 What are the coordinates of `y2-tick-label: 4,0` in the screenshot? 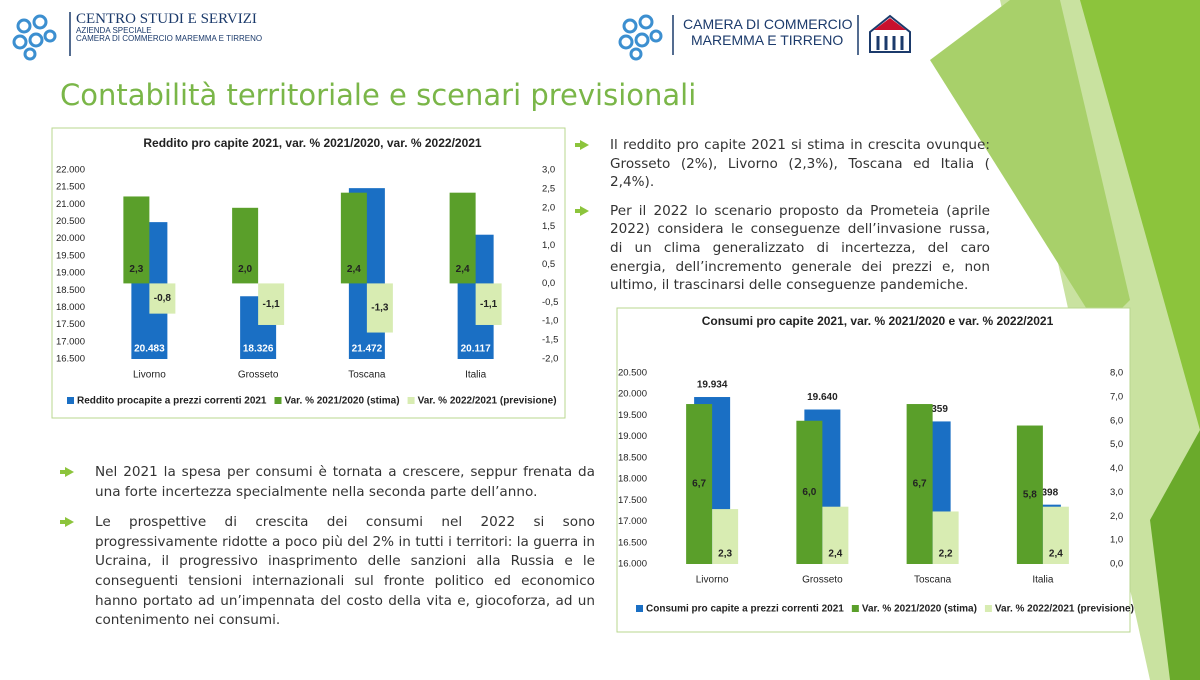 It's located at (1116, 468).